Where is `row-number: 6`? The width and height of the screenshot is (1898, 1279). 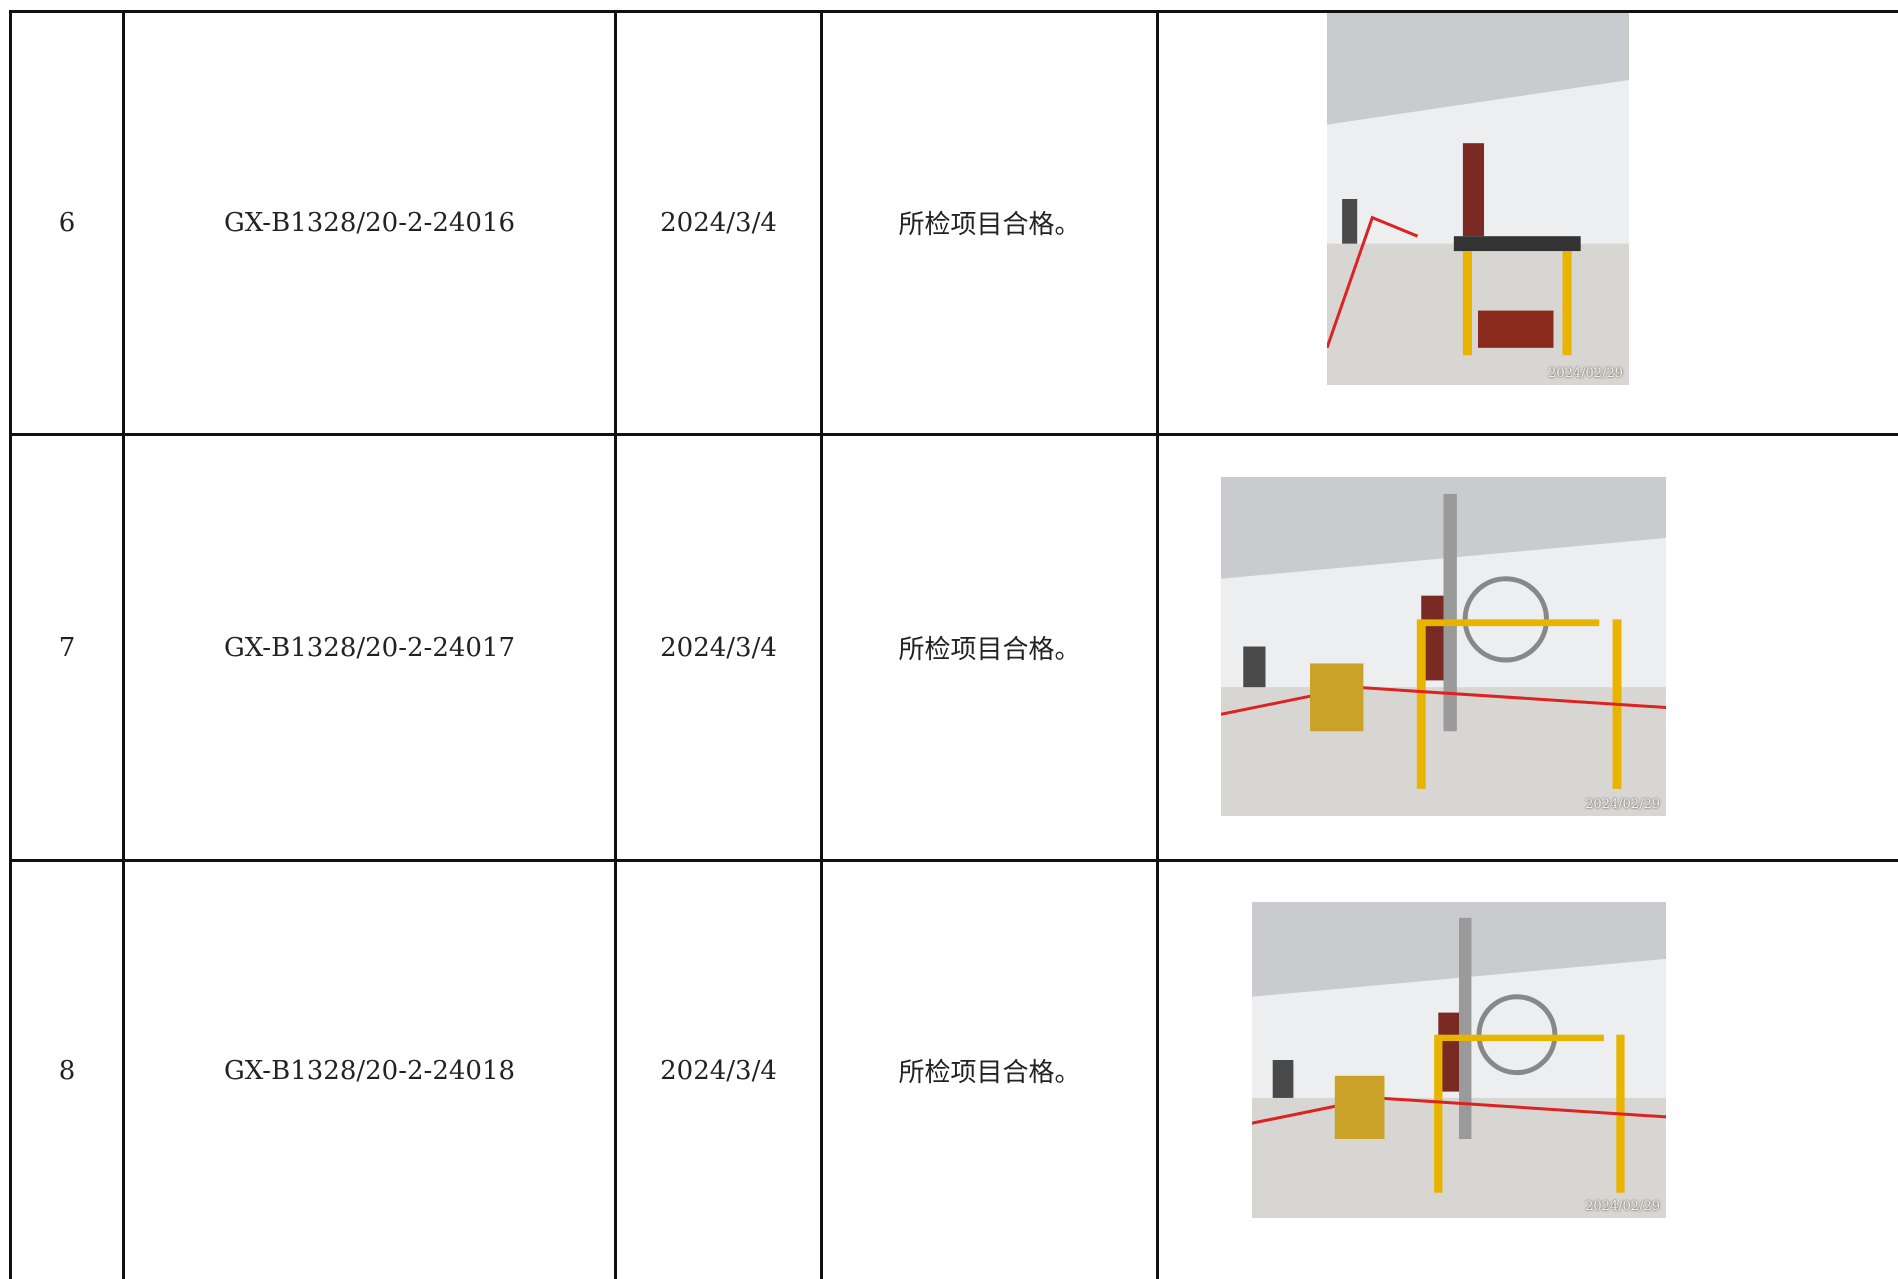
row-number: 6 is located at coordinates (67, 222).